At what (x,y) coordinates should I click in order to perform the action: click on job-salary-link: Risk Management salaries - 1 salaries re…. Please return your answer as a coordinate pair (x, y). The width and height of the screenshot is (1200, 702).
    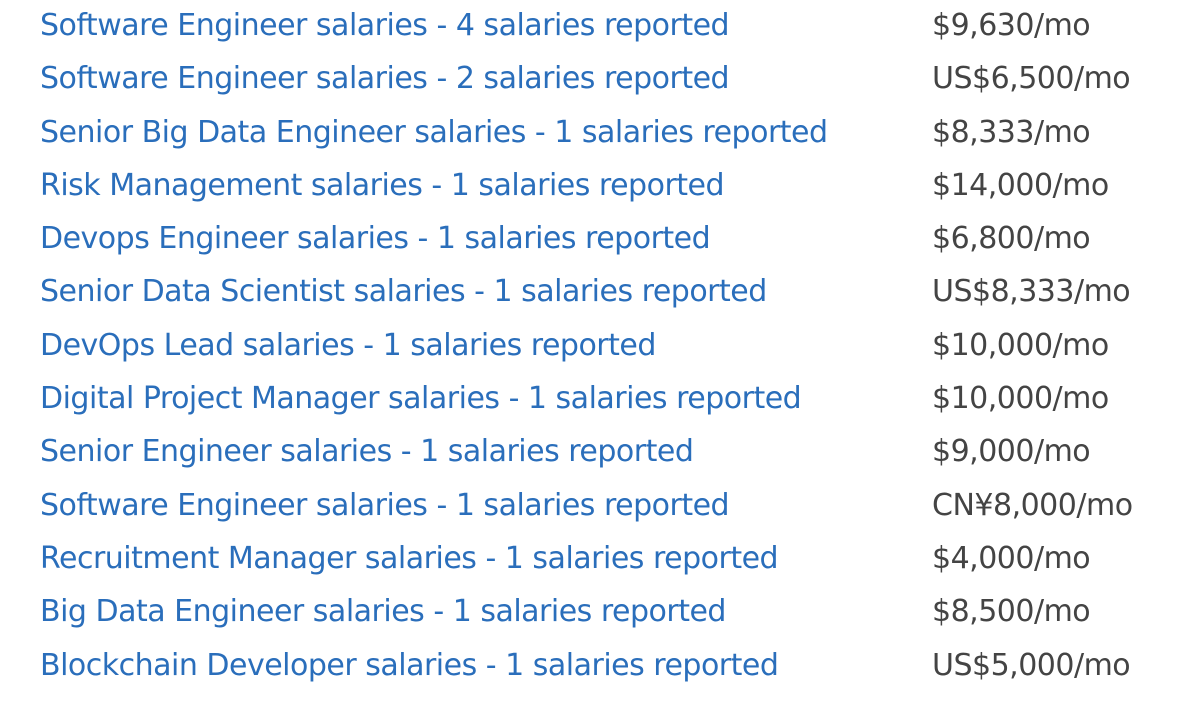
    Looking at the image, I should click on (382, 185).